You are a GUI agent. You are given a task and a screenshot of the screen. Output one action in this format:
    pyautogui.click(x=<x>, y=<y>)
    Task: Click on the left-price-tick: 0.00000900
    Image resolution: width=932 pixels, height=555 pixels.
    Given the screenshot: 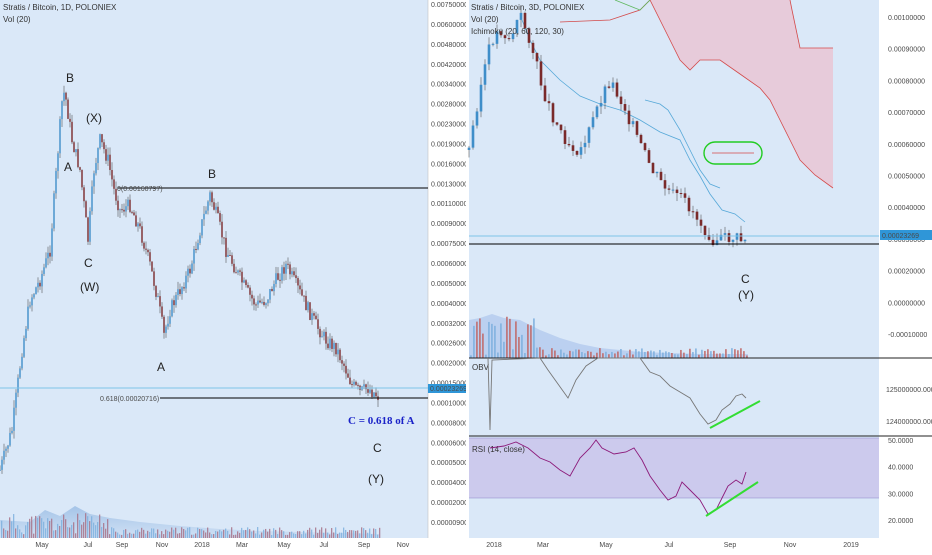 What is the action you would take?
    pyautogui.click(x=449, y=523)
    